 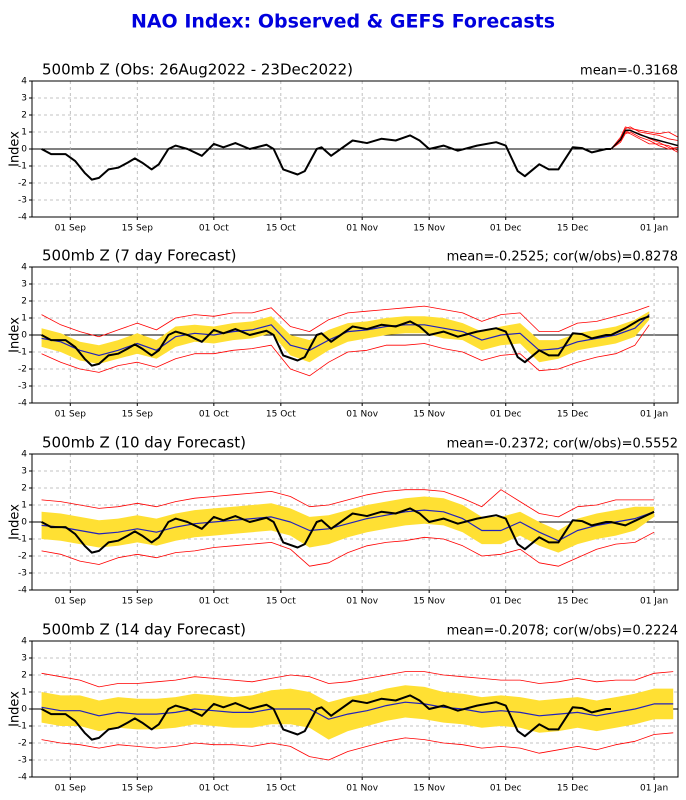 I want to click on panel-title: 500mb Z (10 day Forecast), so click(x=144, y=443).